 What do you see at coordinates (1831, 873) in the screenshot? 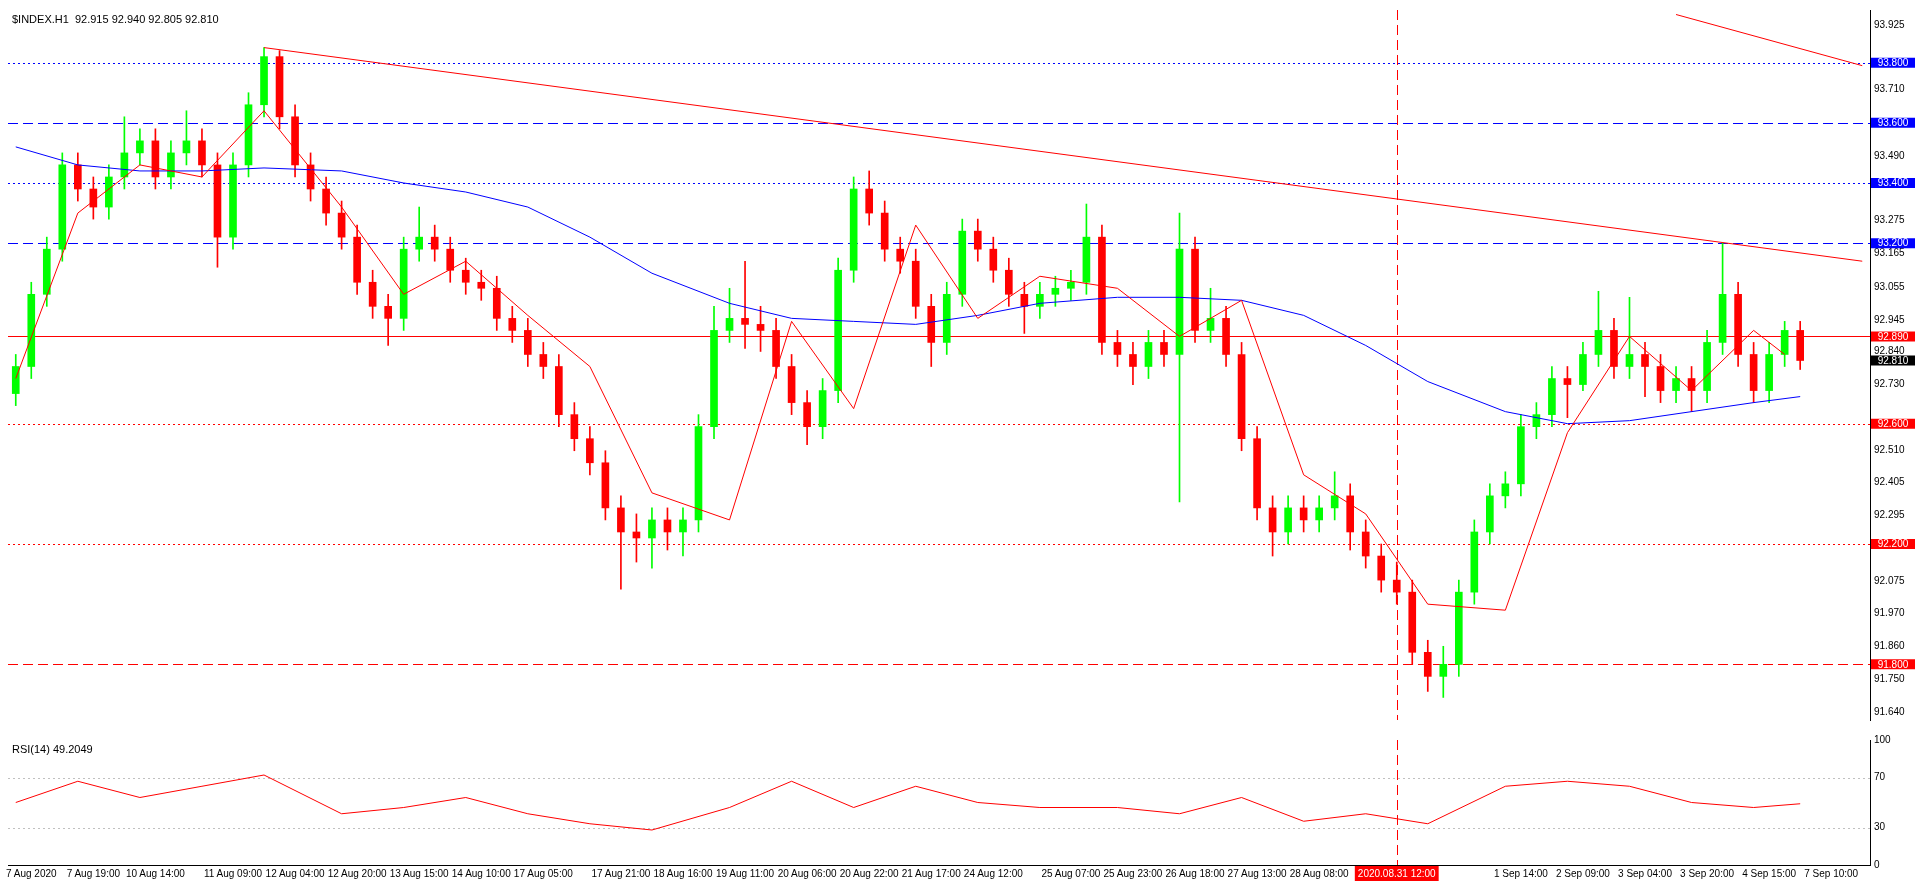
I see `x-tick-label: 7 Sep 10:00` at bounding box center [1831, 873].